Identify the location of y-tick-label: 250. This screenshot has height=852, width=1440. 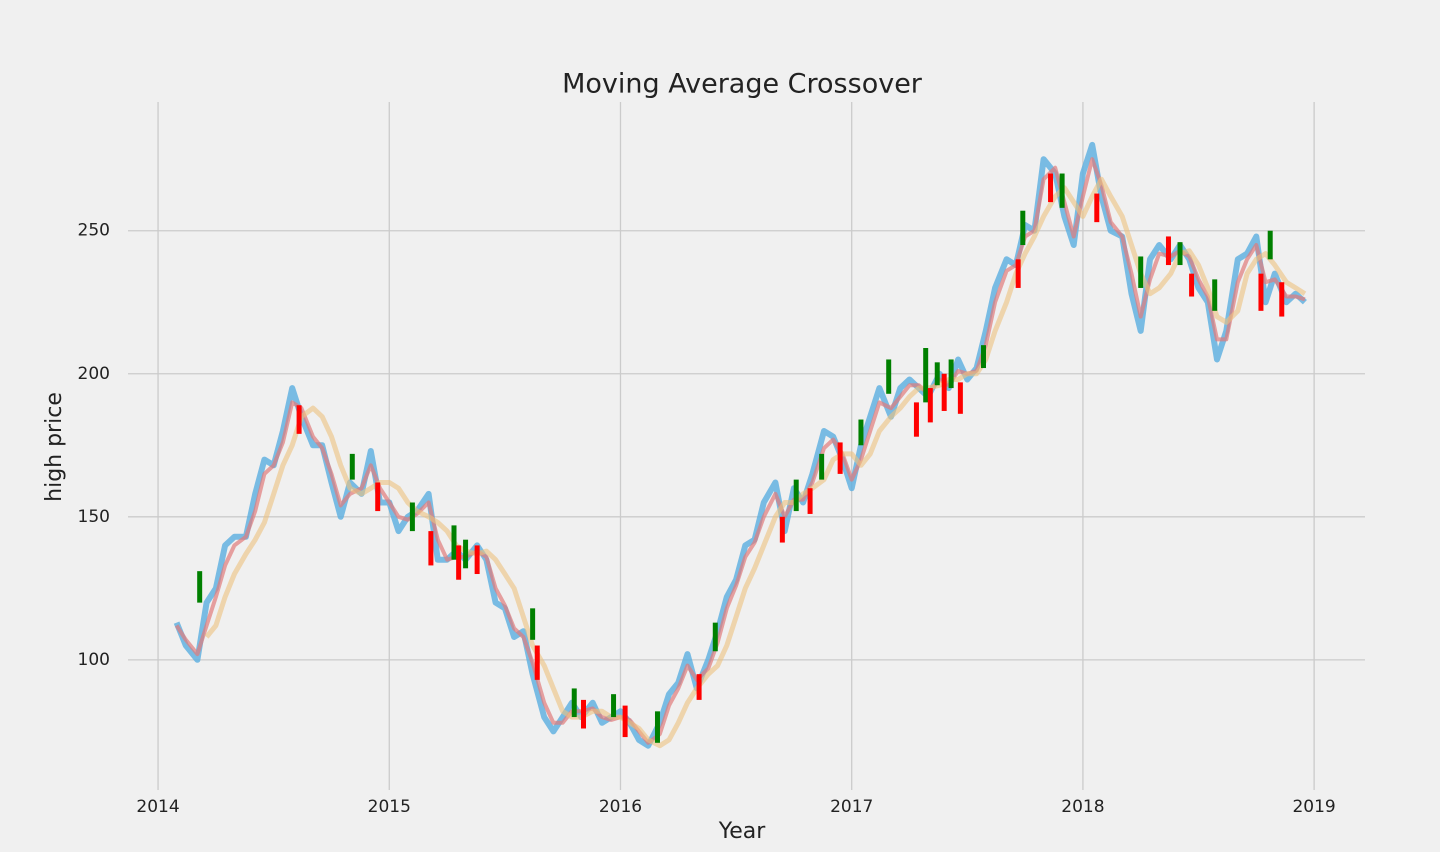
(94, 231).